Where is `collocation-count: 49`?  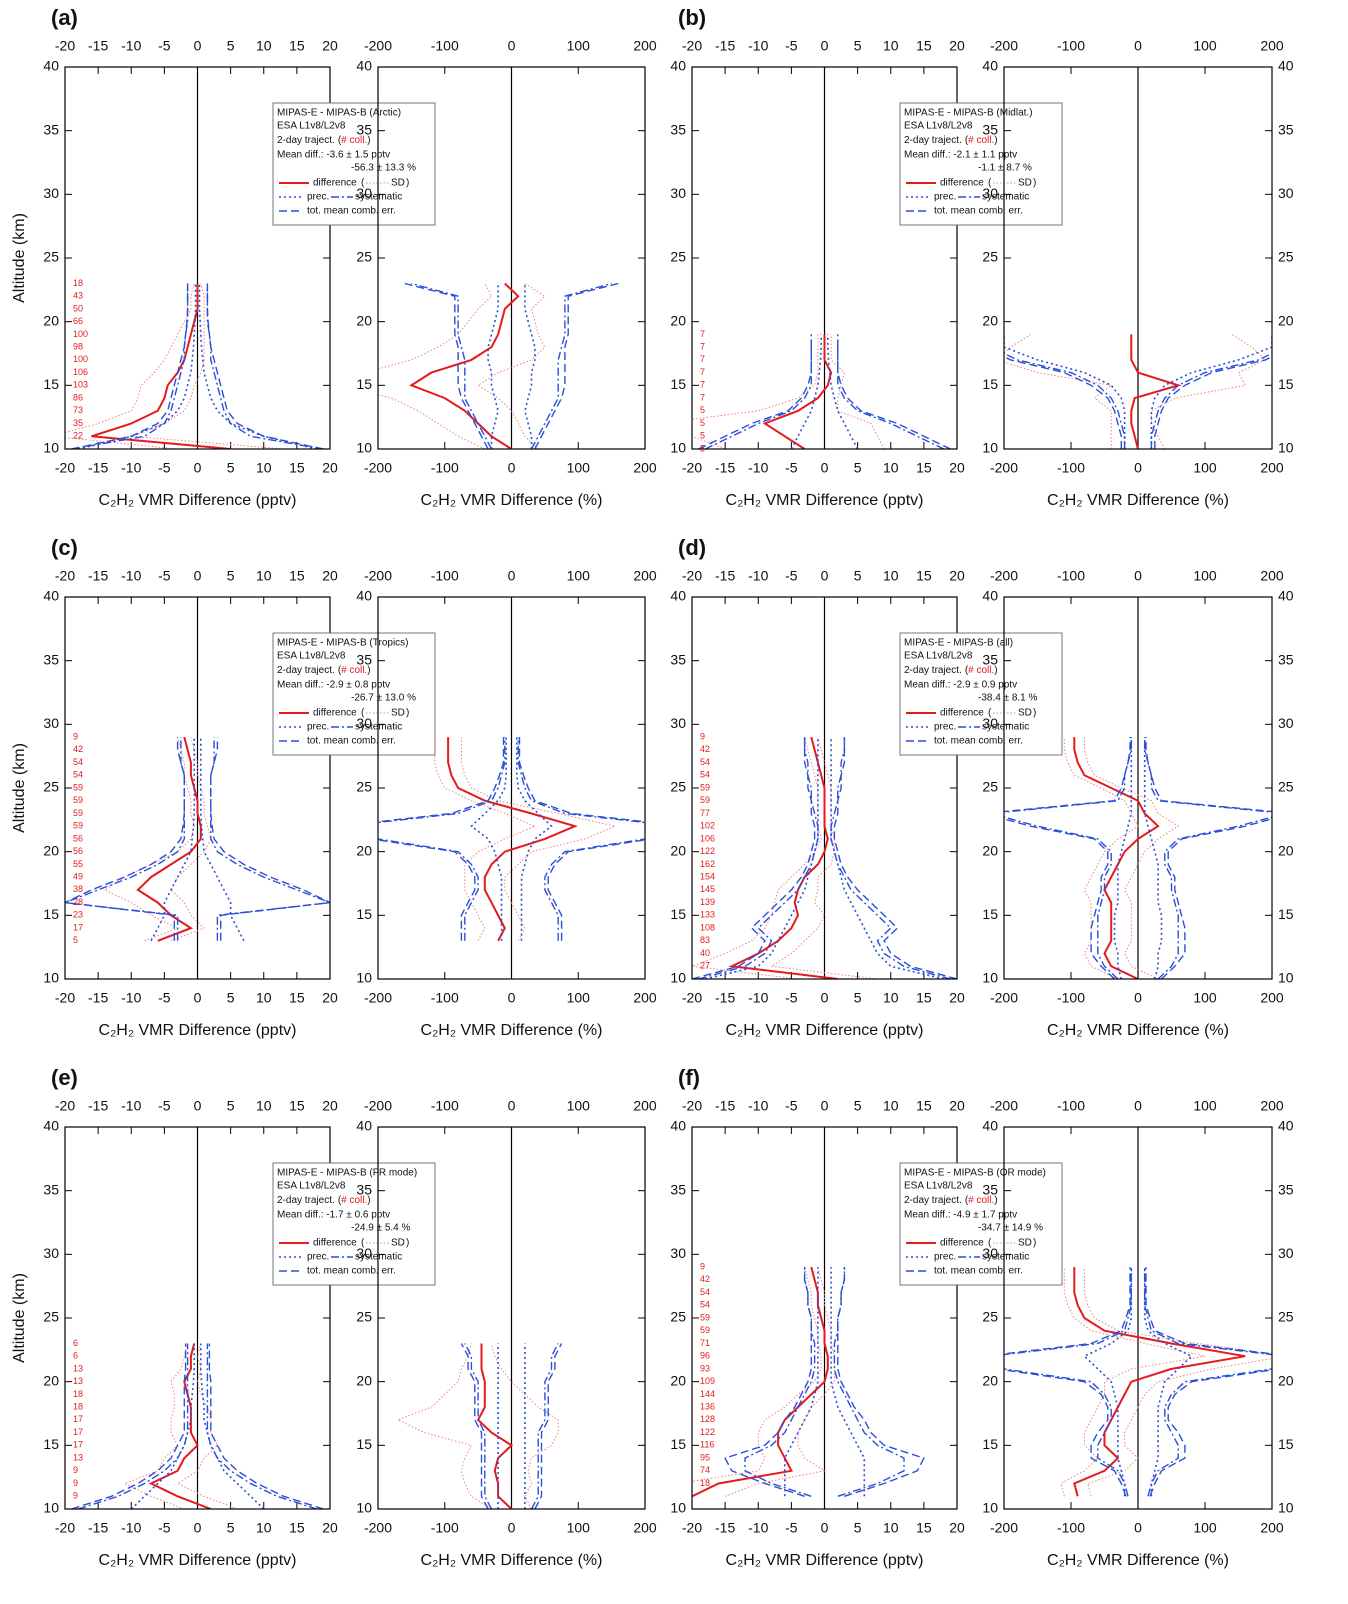
collocation-count: 49 is located at coordinates (78, 877).